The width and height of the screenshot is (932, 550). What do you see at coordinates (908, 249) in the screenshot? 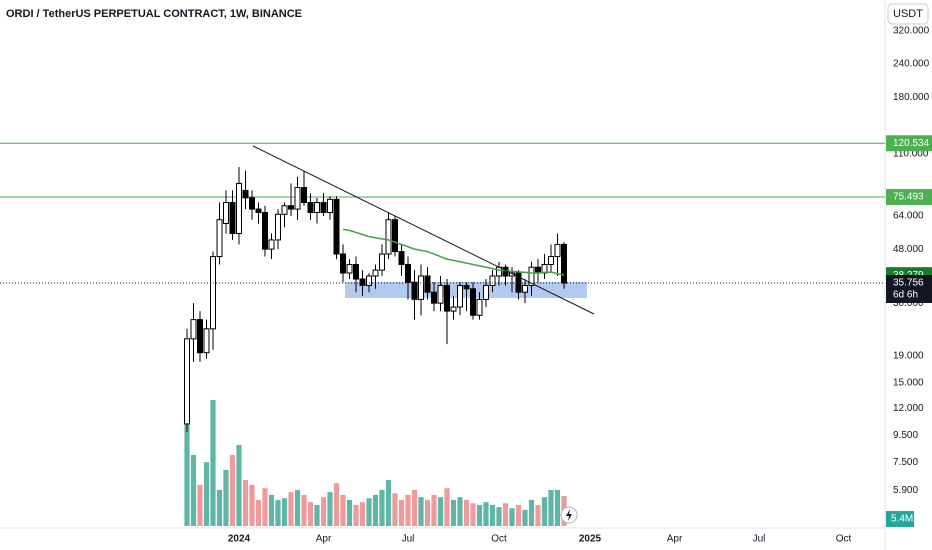
I see `y-tick-label: 48.000` at bounding box center [908, 249].